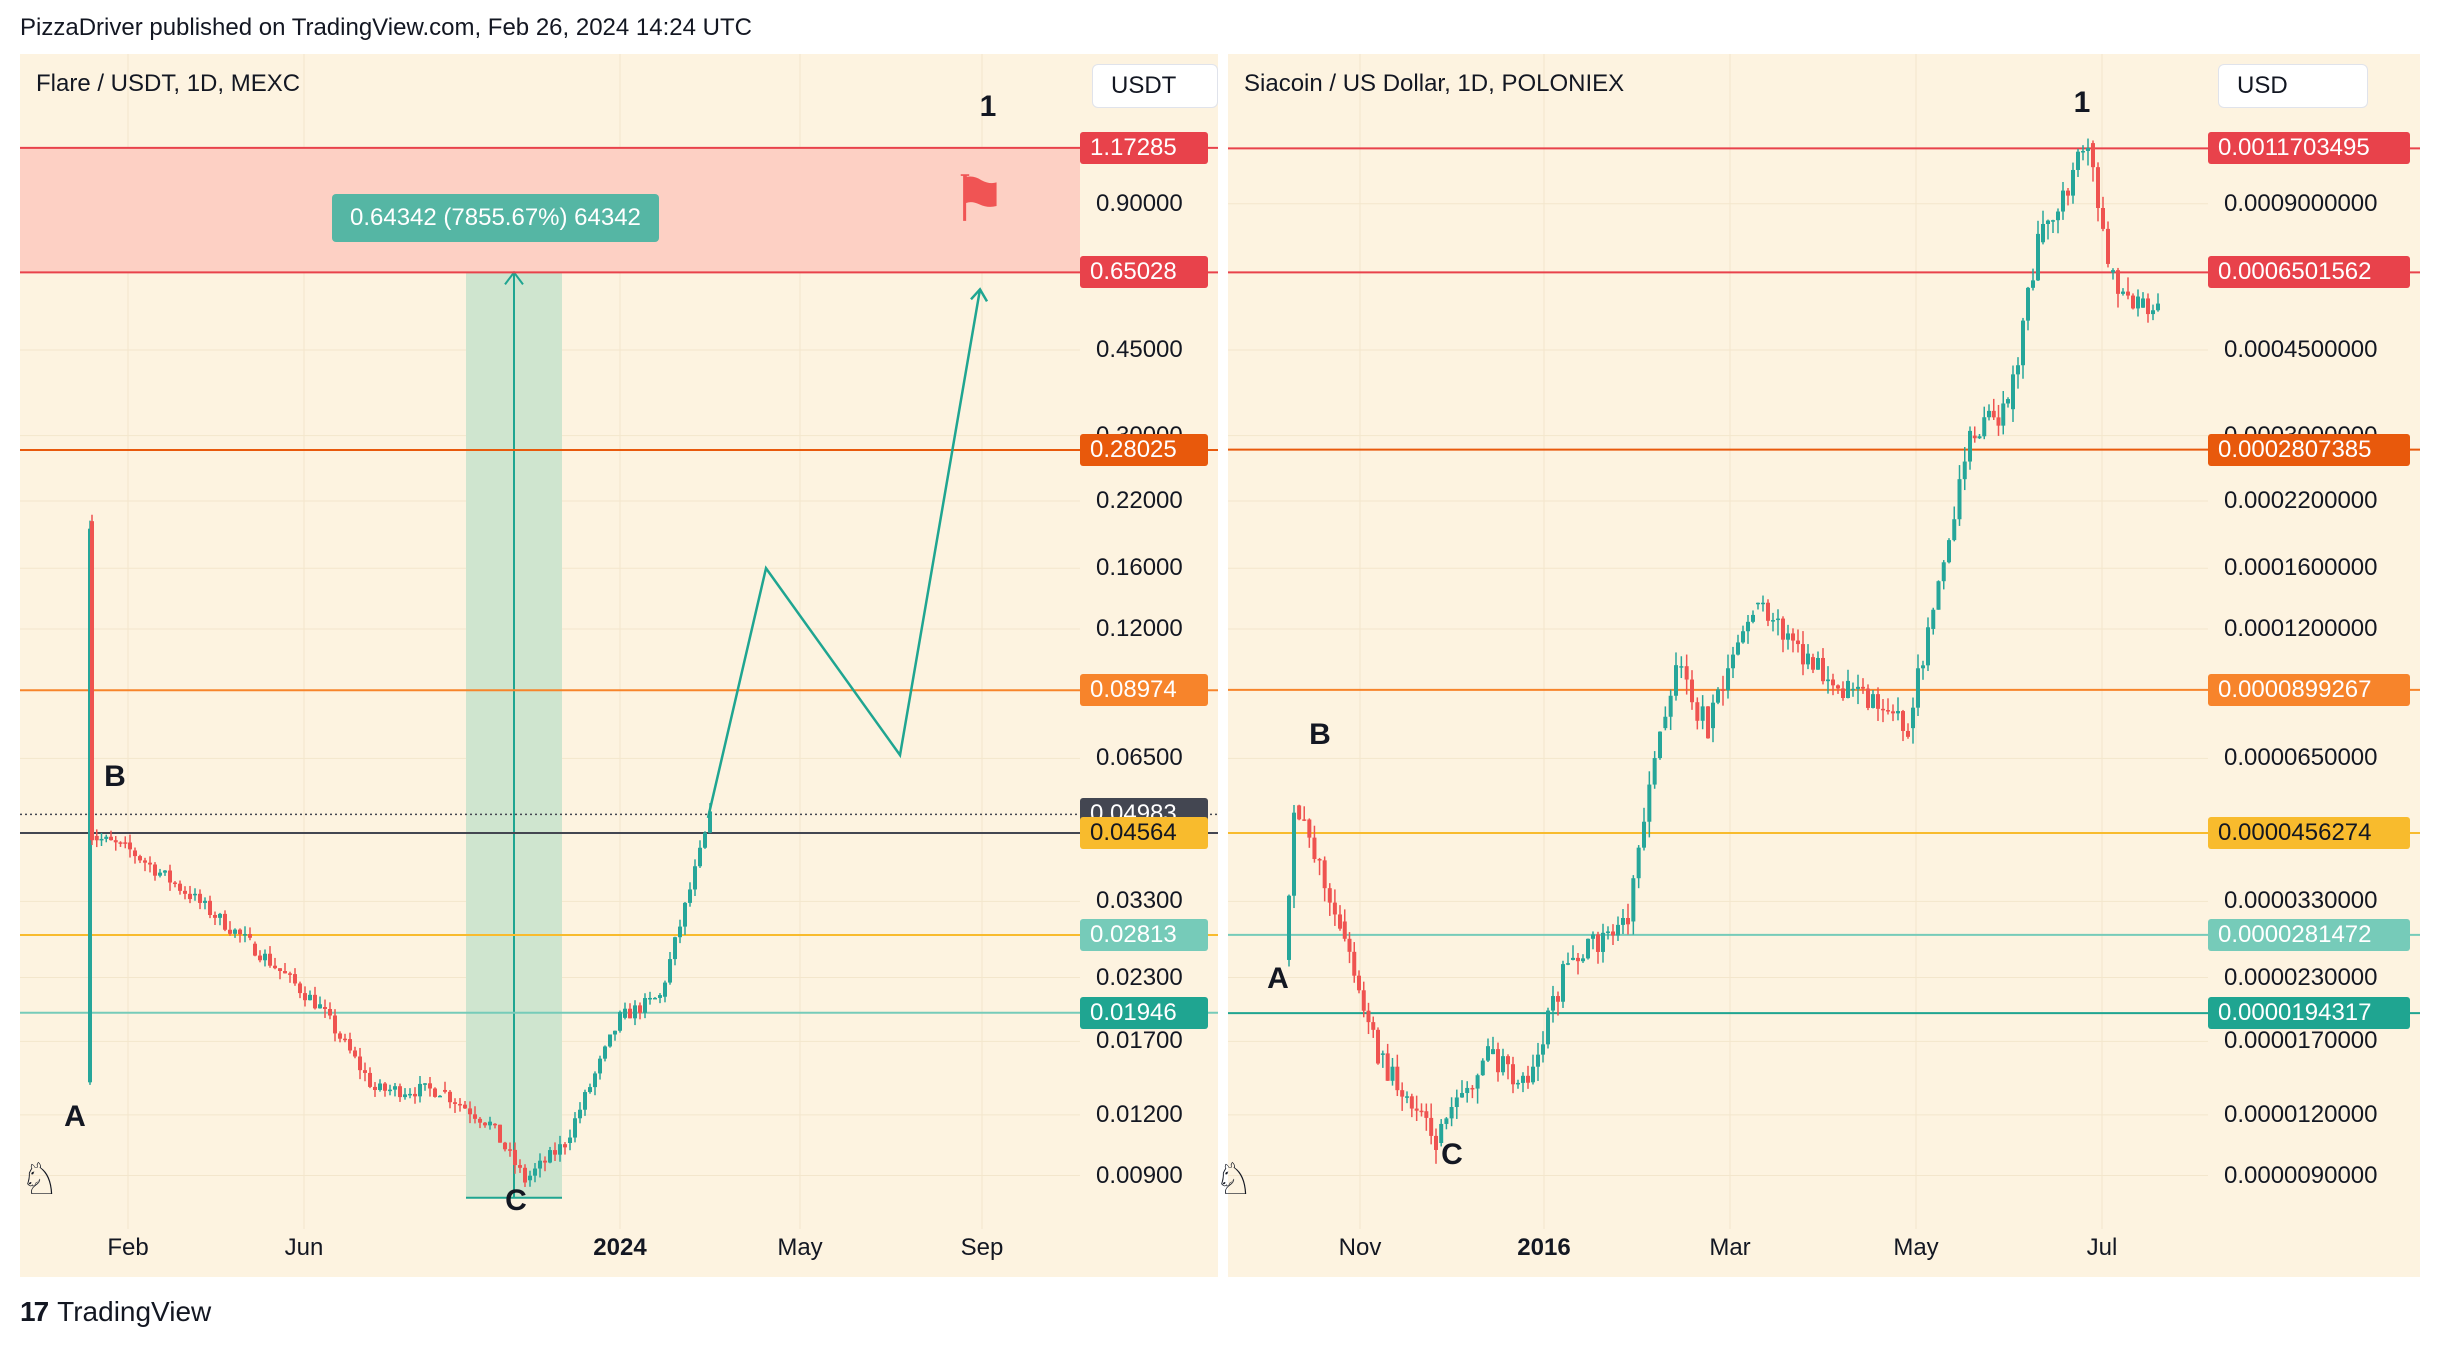 Image resolution: width=2440 pixels, height=1346 pixels. What do you see at coordinates (1144, 449) in the screenshot?
I see `price-level-label: 0.28025` at bounding box center [1144, 449].